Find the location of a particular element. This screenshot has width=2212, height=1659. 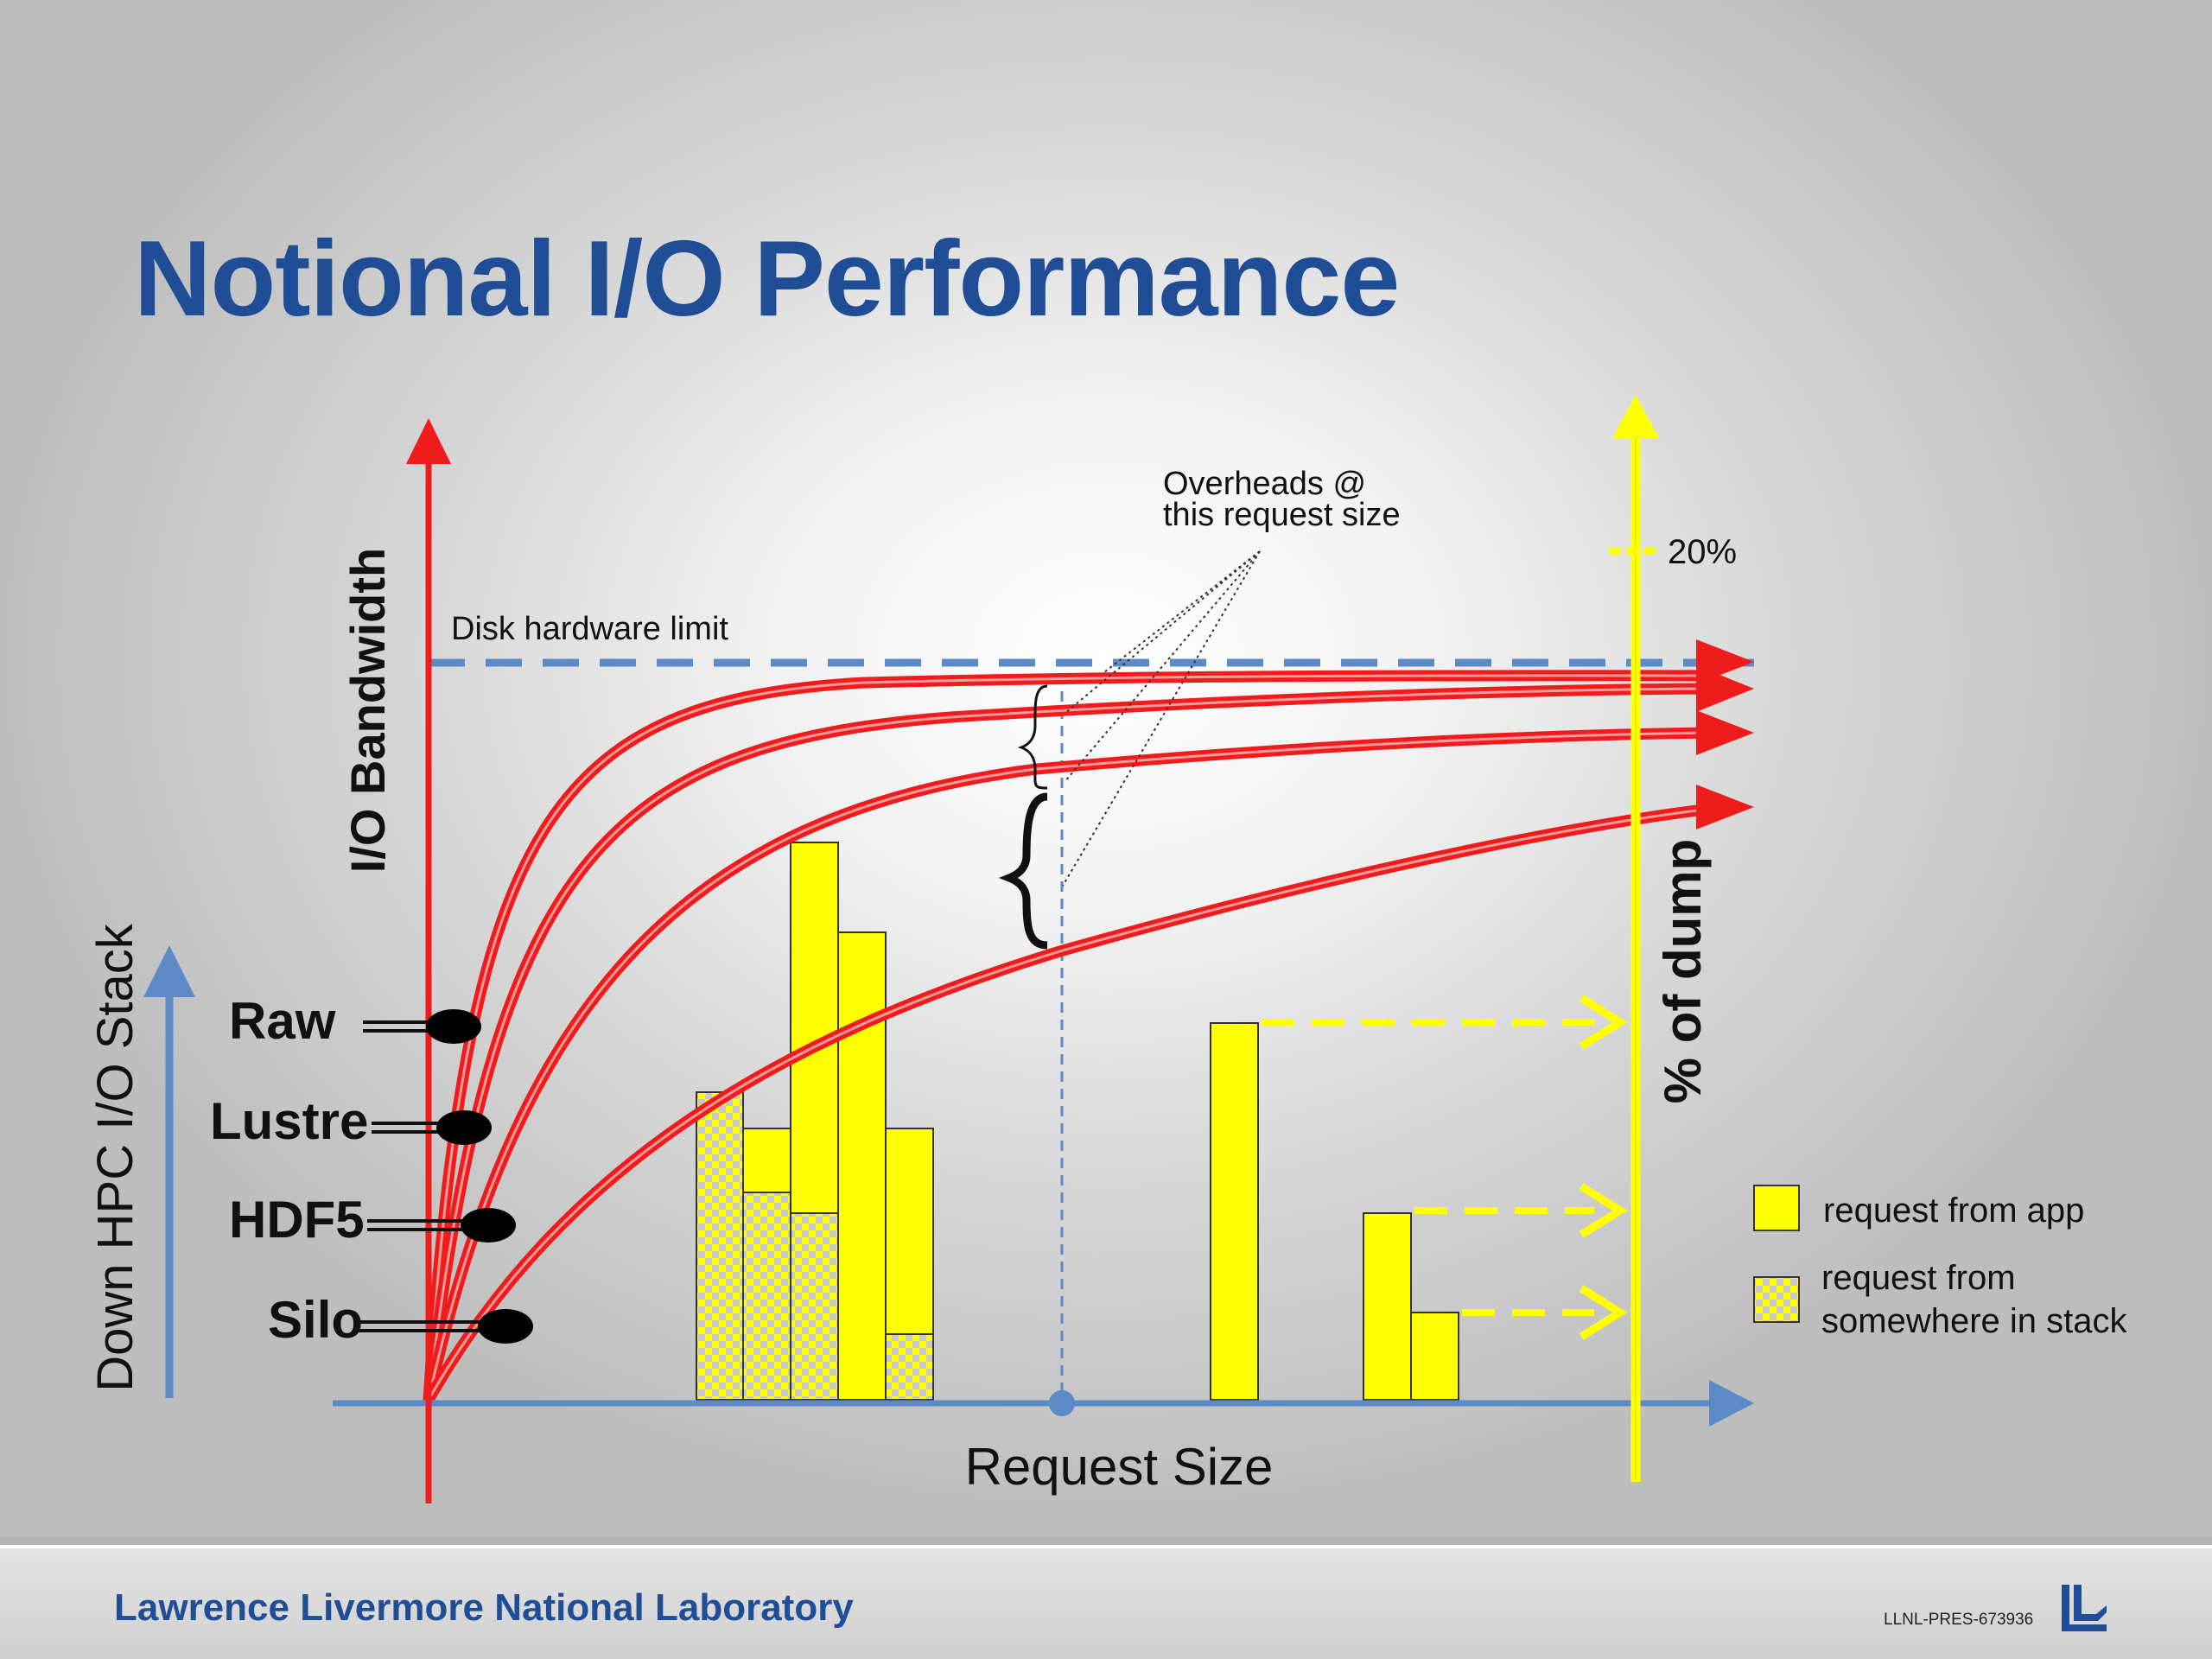

lab-name: Lawrence Livermore National Laboratory is located at coordinates (484, 1607).